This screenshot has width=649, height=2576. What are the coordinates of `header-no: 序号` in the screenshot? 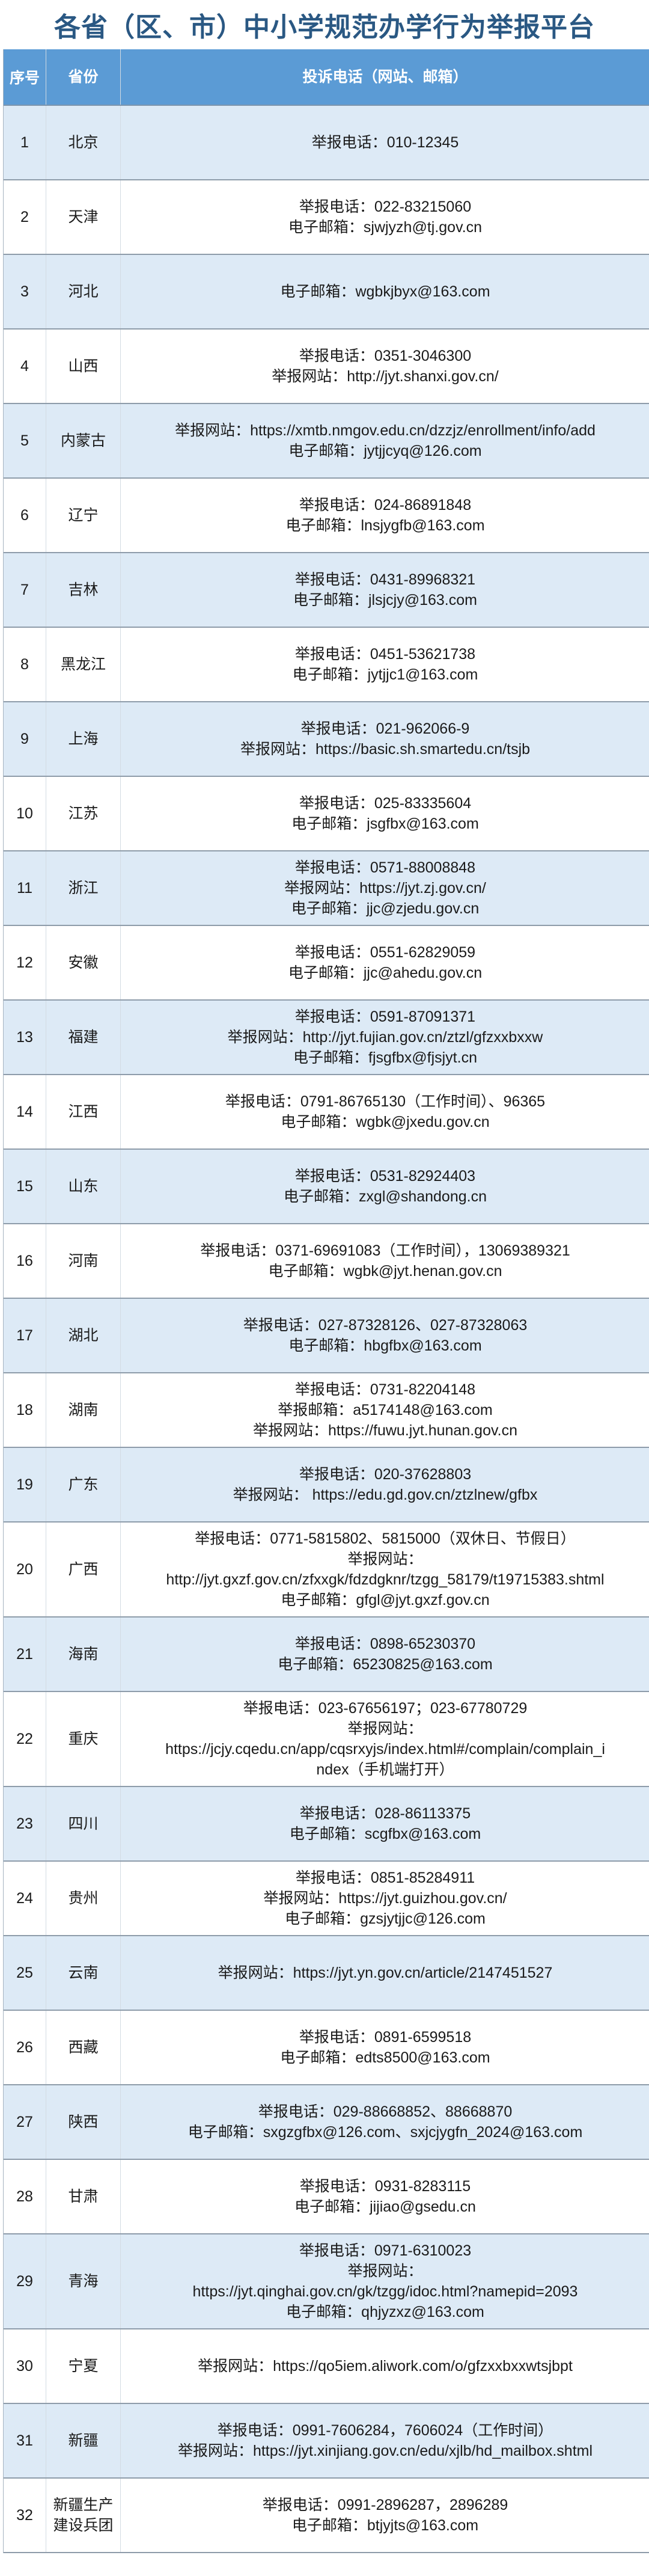 It's located at (25, 77).